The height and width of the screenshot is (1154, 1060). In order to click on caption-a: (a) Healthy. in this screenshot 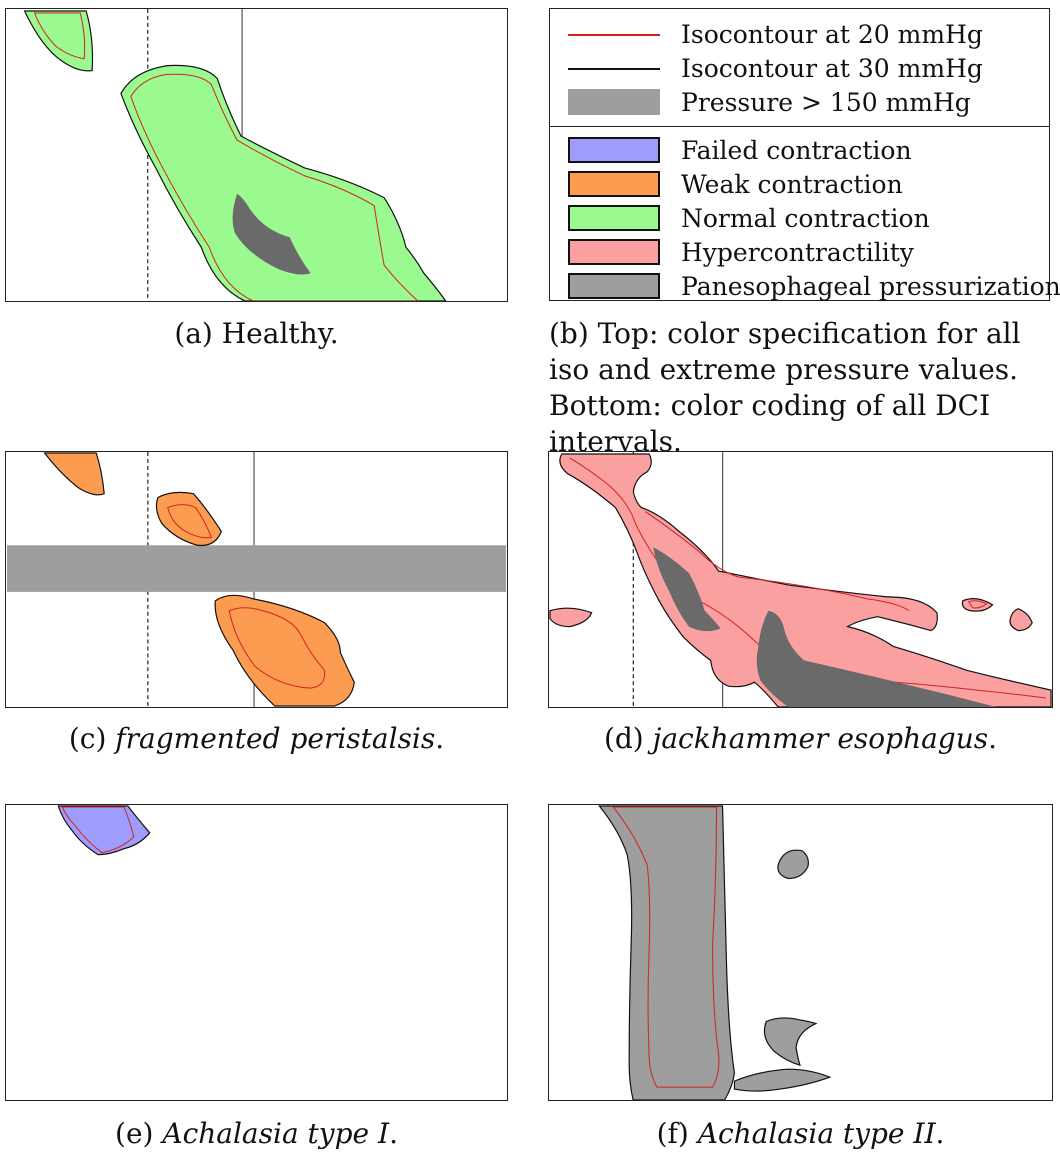, I will do `click(256, 334)`.